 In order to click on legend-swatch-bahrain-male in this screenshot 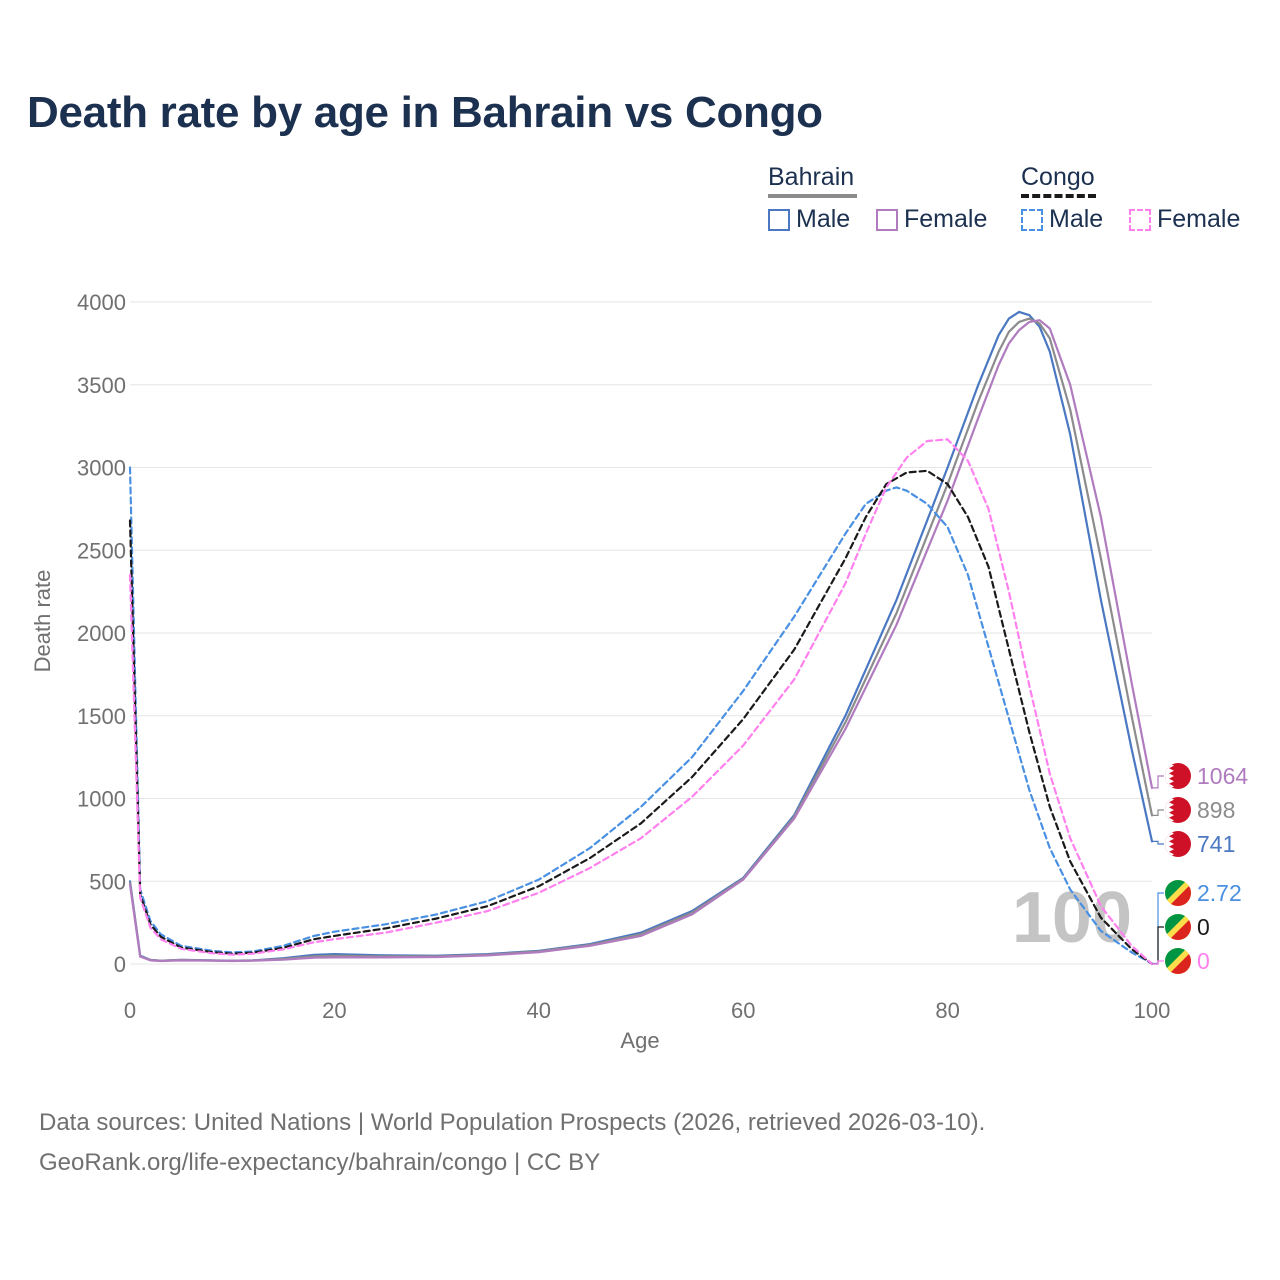, I will do `click(779, 219)`.